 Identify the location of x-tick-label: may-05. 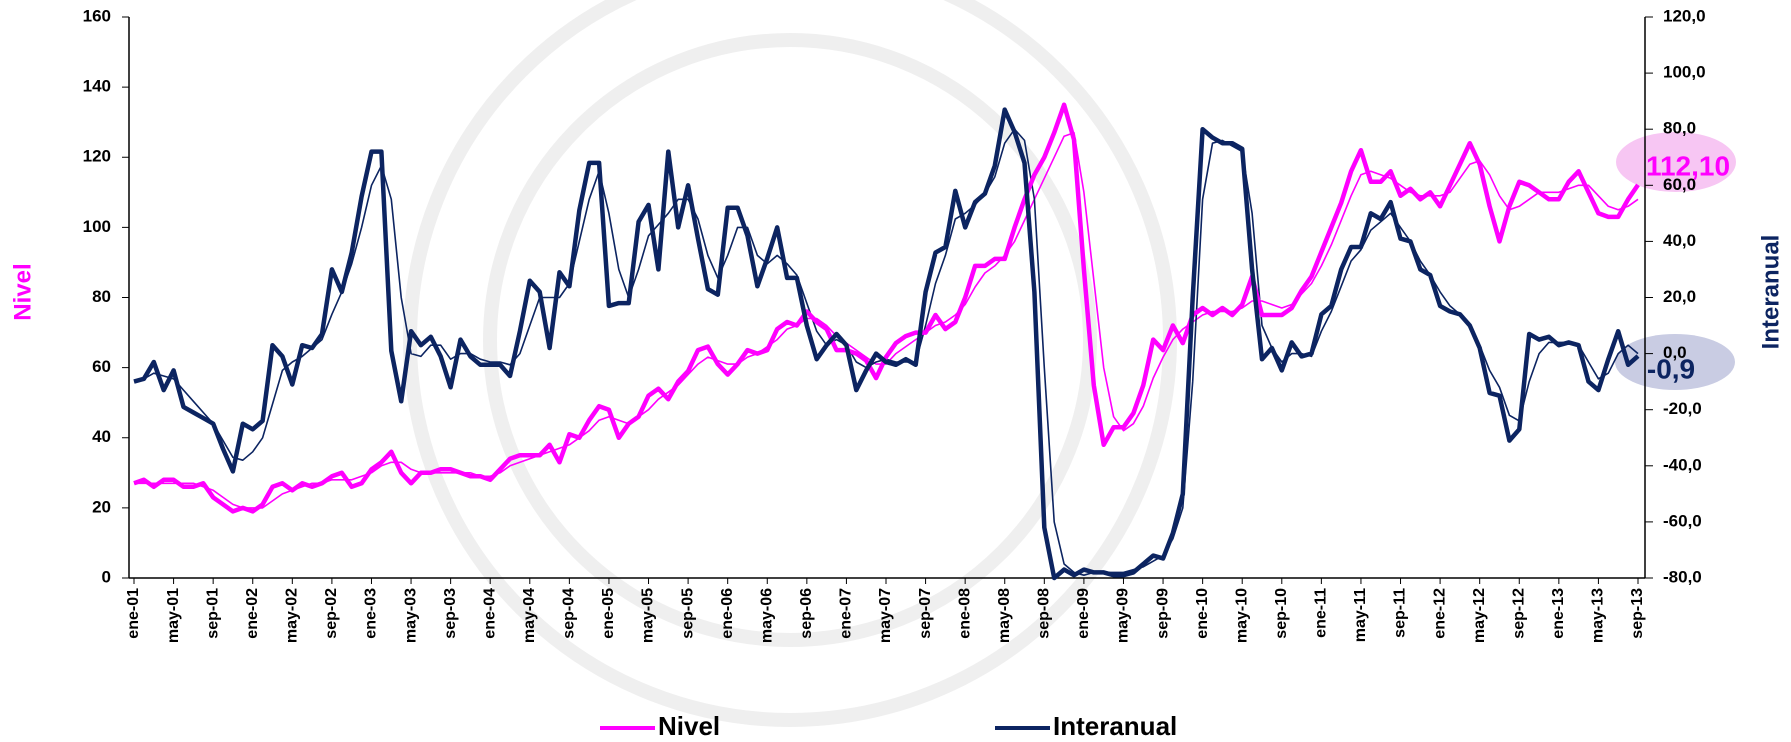
(648, 615).